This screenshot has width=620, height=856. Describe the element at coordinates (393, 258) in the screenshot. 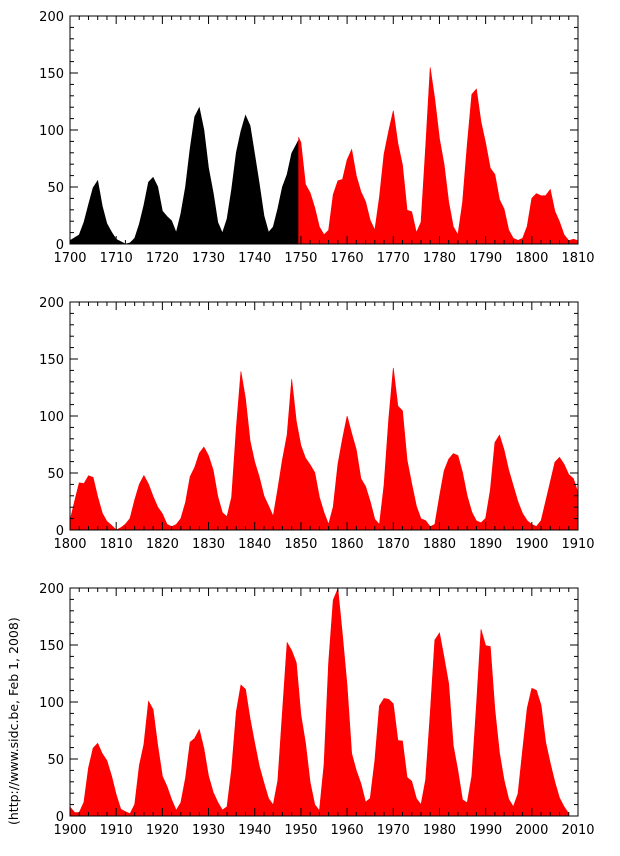

I see `x-tick-label: 1770` at that location.